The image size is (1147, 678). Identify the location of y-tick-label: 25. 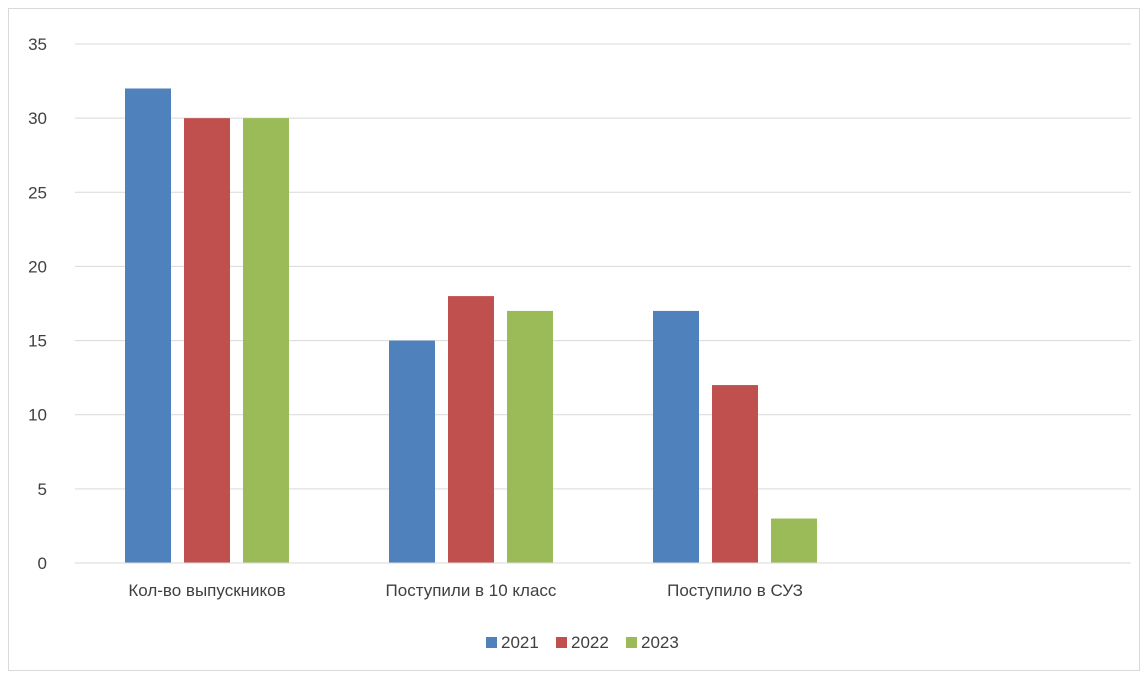
(37, 192).